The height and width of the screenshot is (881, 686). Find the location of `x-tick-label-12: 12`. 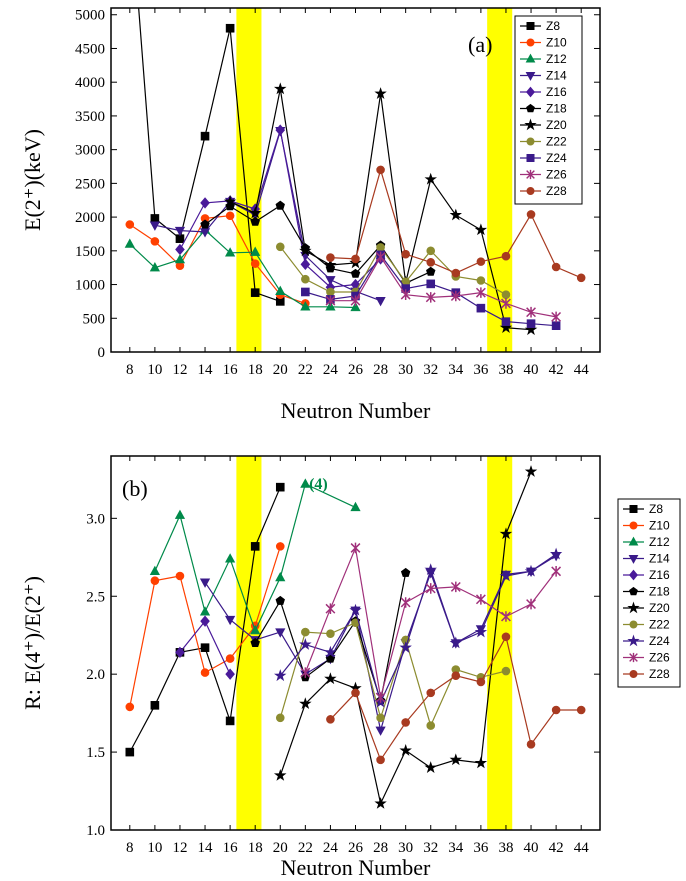

x-tick-label-12: 12 is located at coordinates (179, 848).